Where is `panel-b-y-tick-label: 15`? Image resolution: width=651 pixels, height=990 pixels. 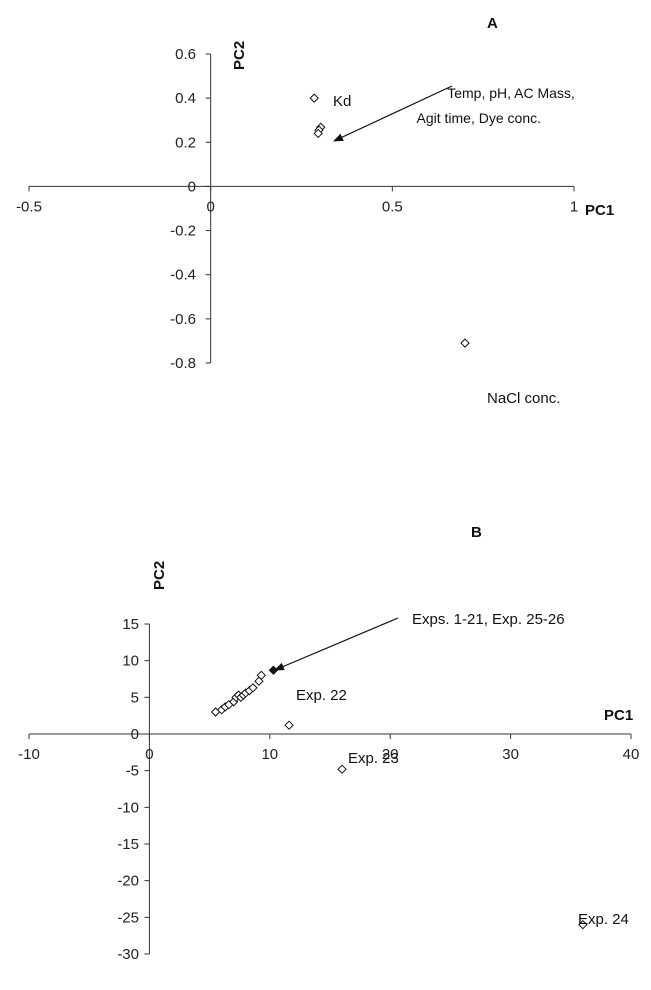 panel-b-y-tick-label: 15 is located at coordinates (130, 624).